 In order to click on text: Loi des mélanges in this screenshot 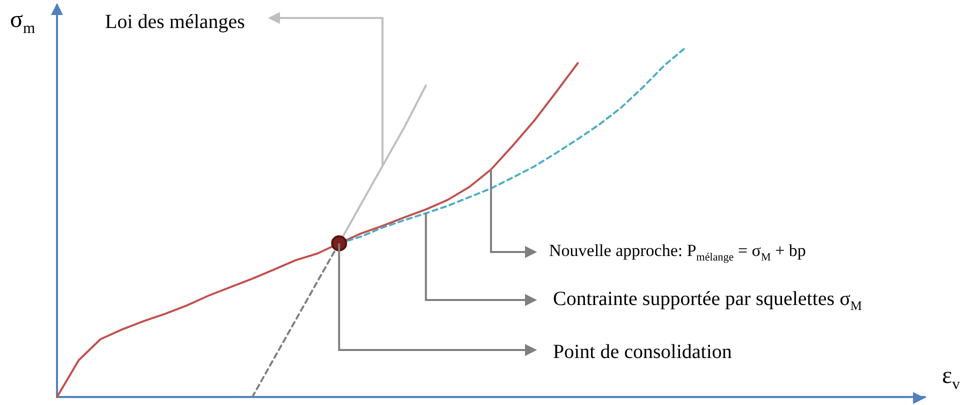, I will do `click(175, 22)`.